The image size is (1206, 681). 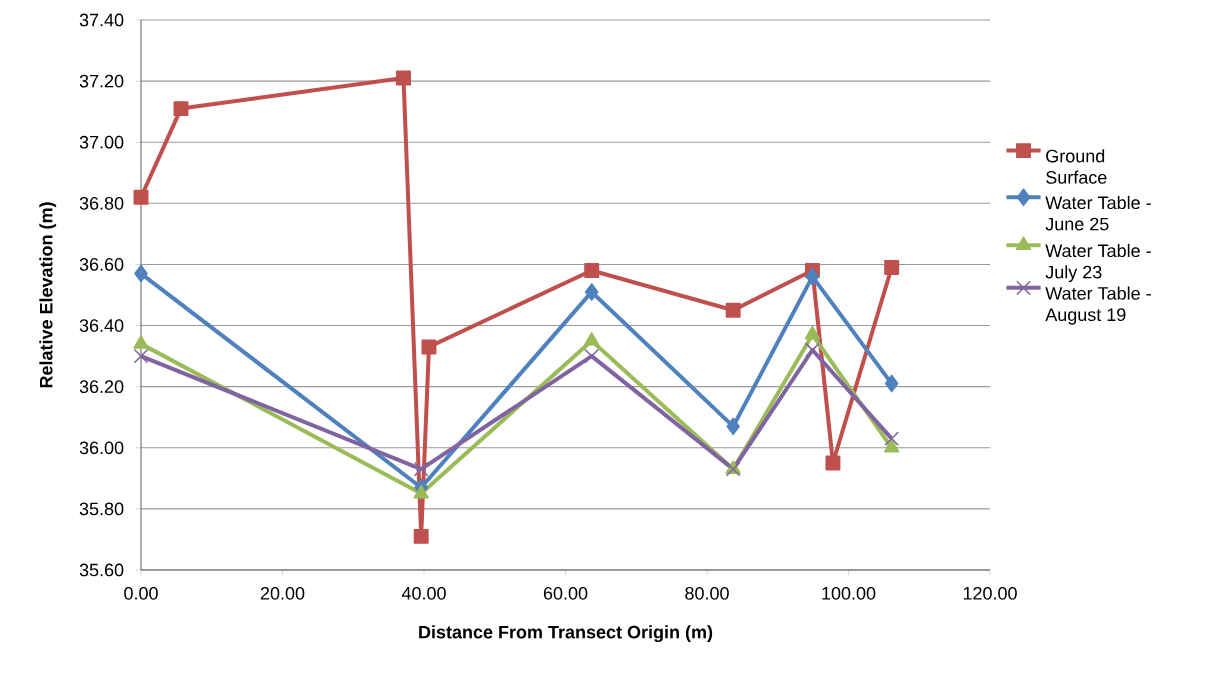 I want to click on y-tick-label: 36.00, so click(x=101, y=448).